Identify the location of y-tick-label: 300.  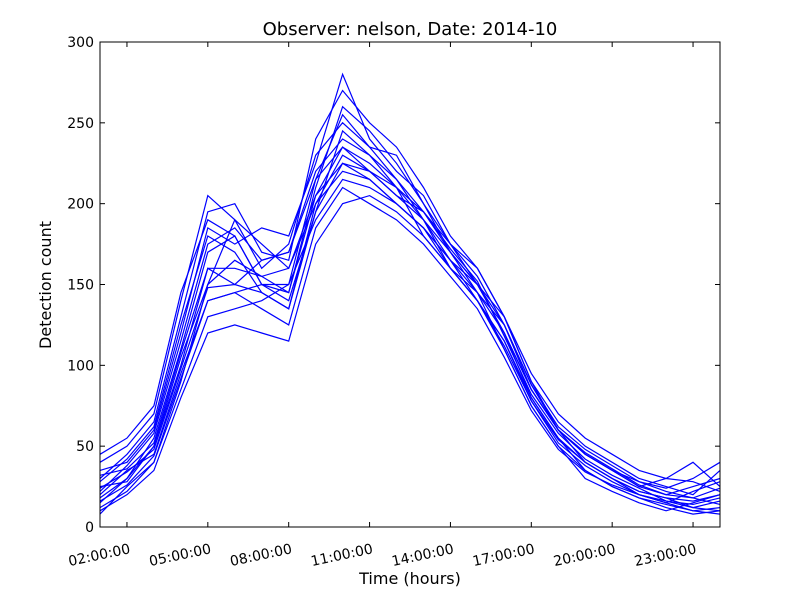
(80, 43).